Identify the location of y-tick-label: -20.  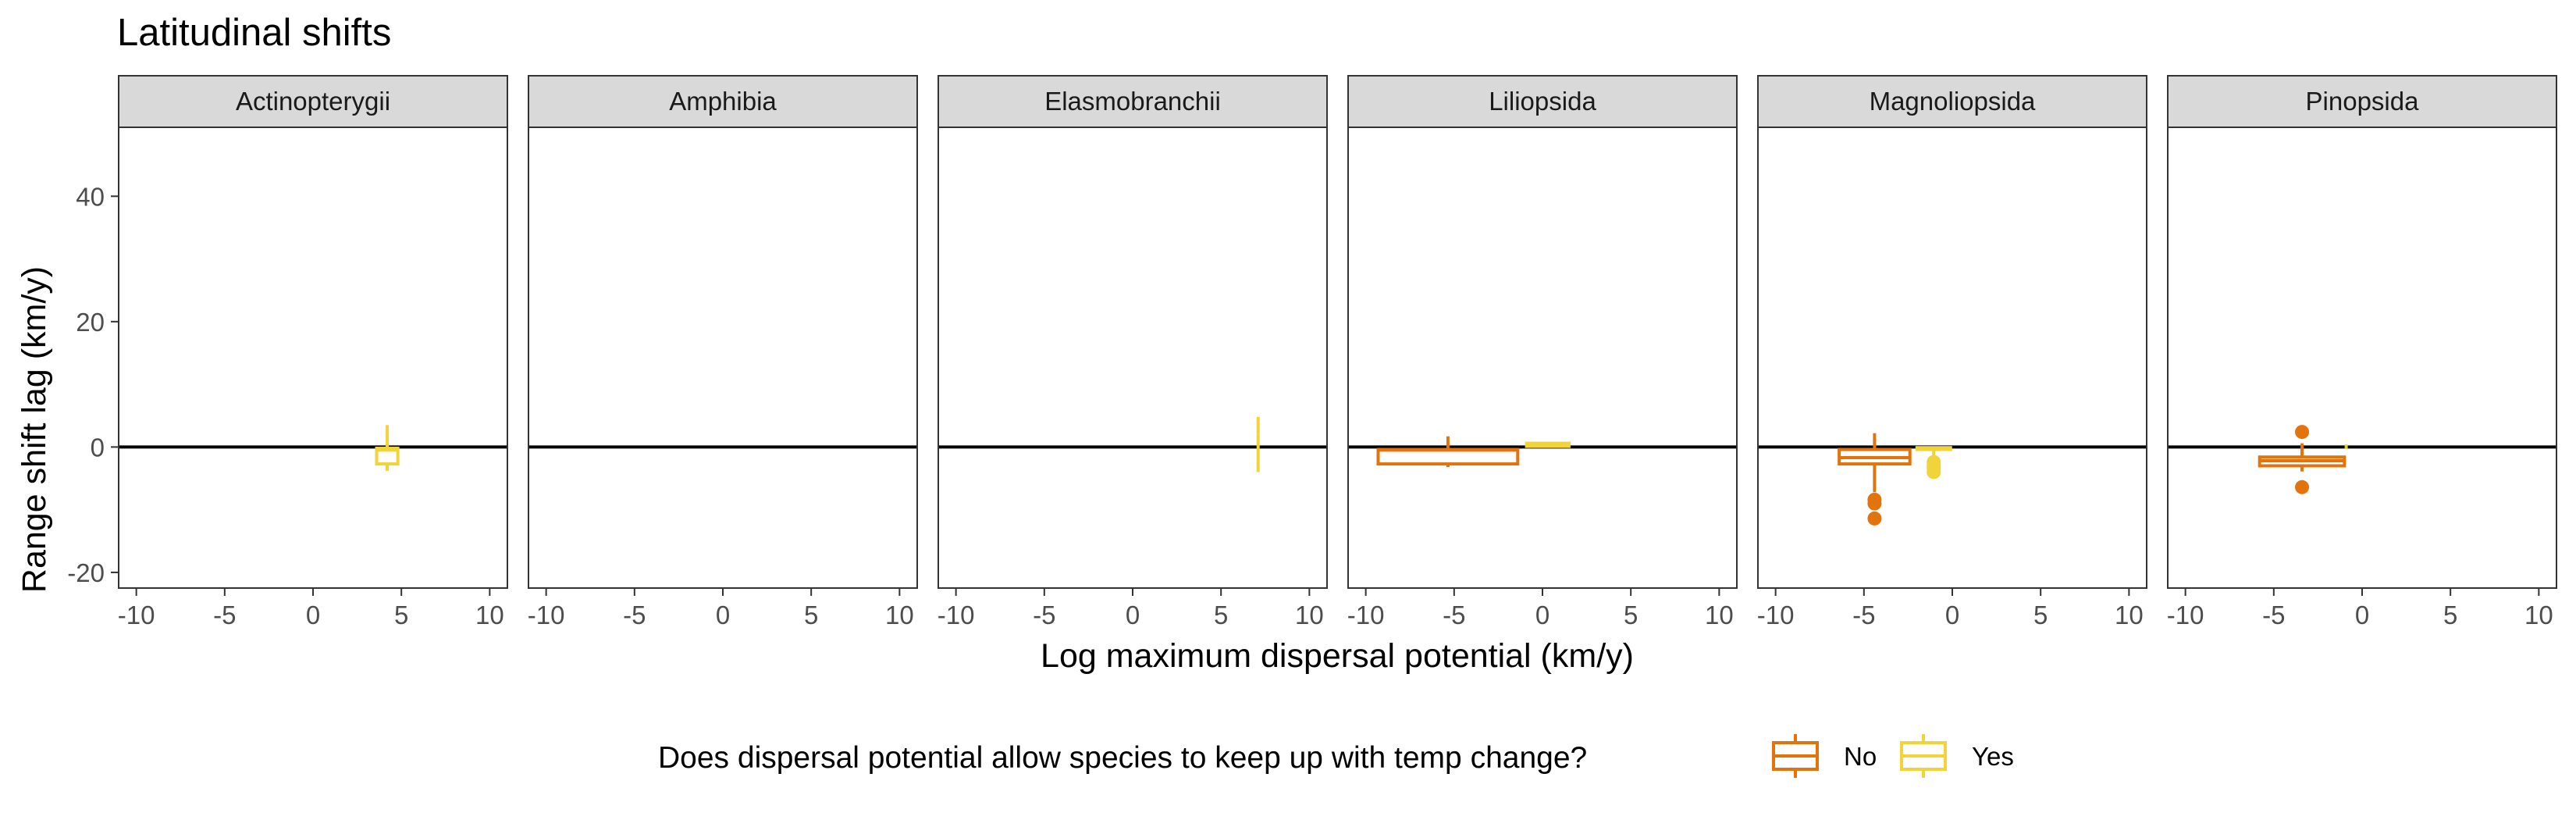
(86, 572).